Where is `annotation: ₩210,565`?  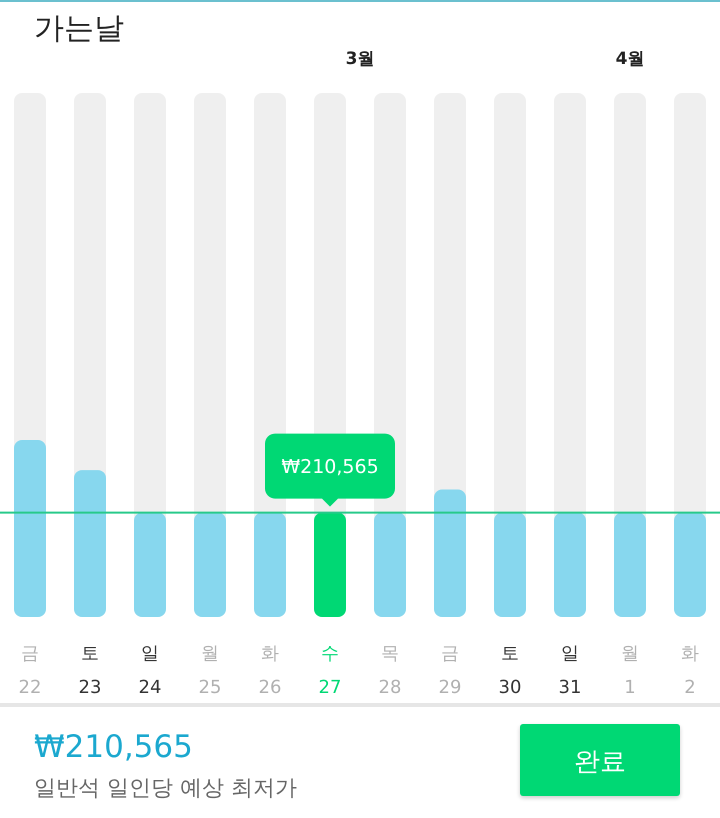
annotation: ₩210,565 is located at coordinates (330, 467).